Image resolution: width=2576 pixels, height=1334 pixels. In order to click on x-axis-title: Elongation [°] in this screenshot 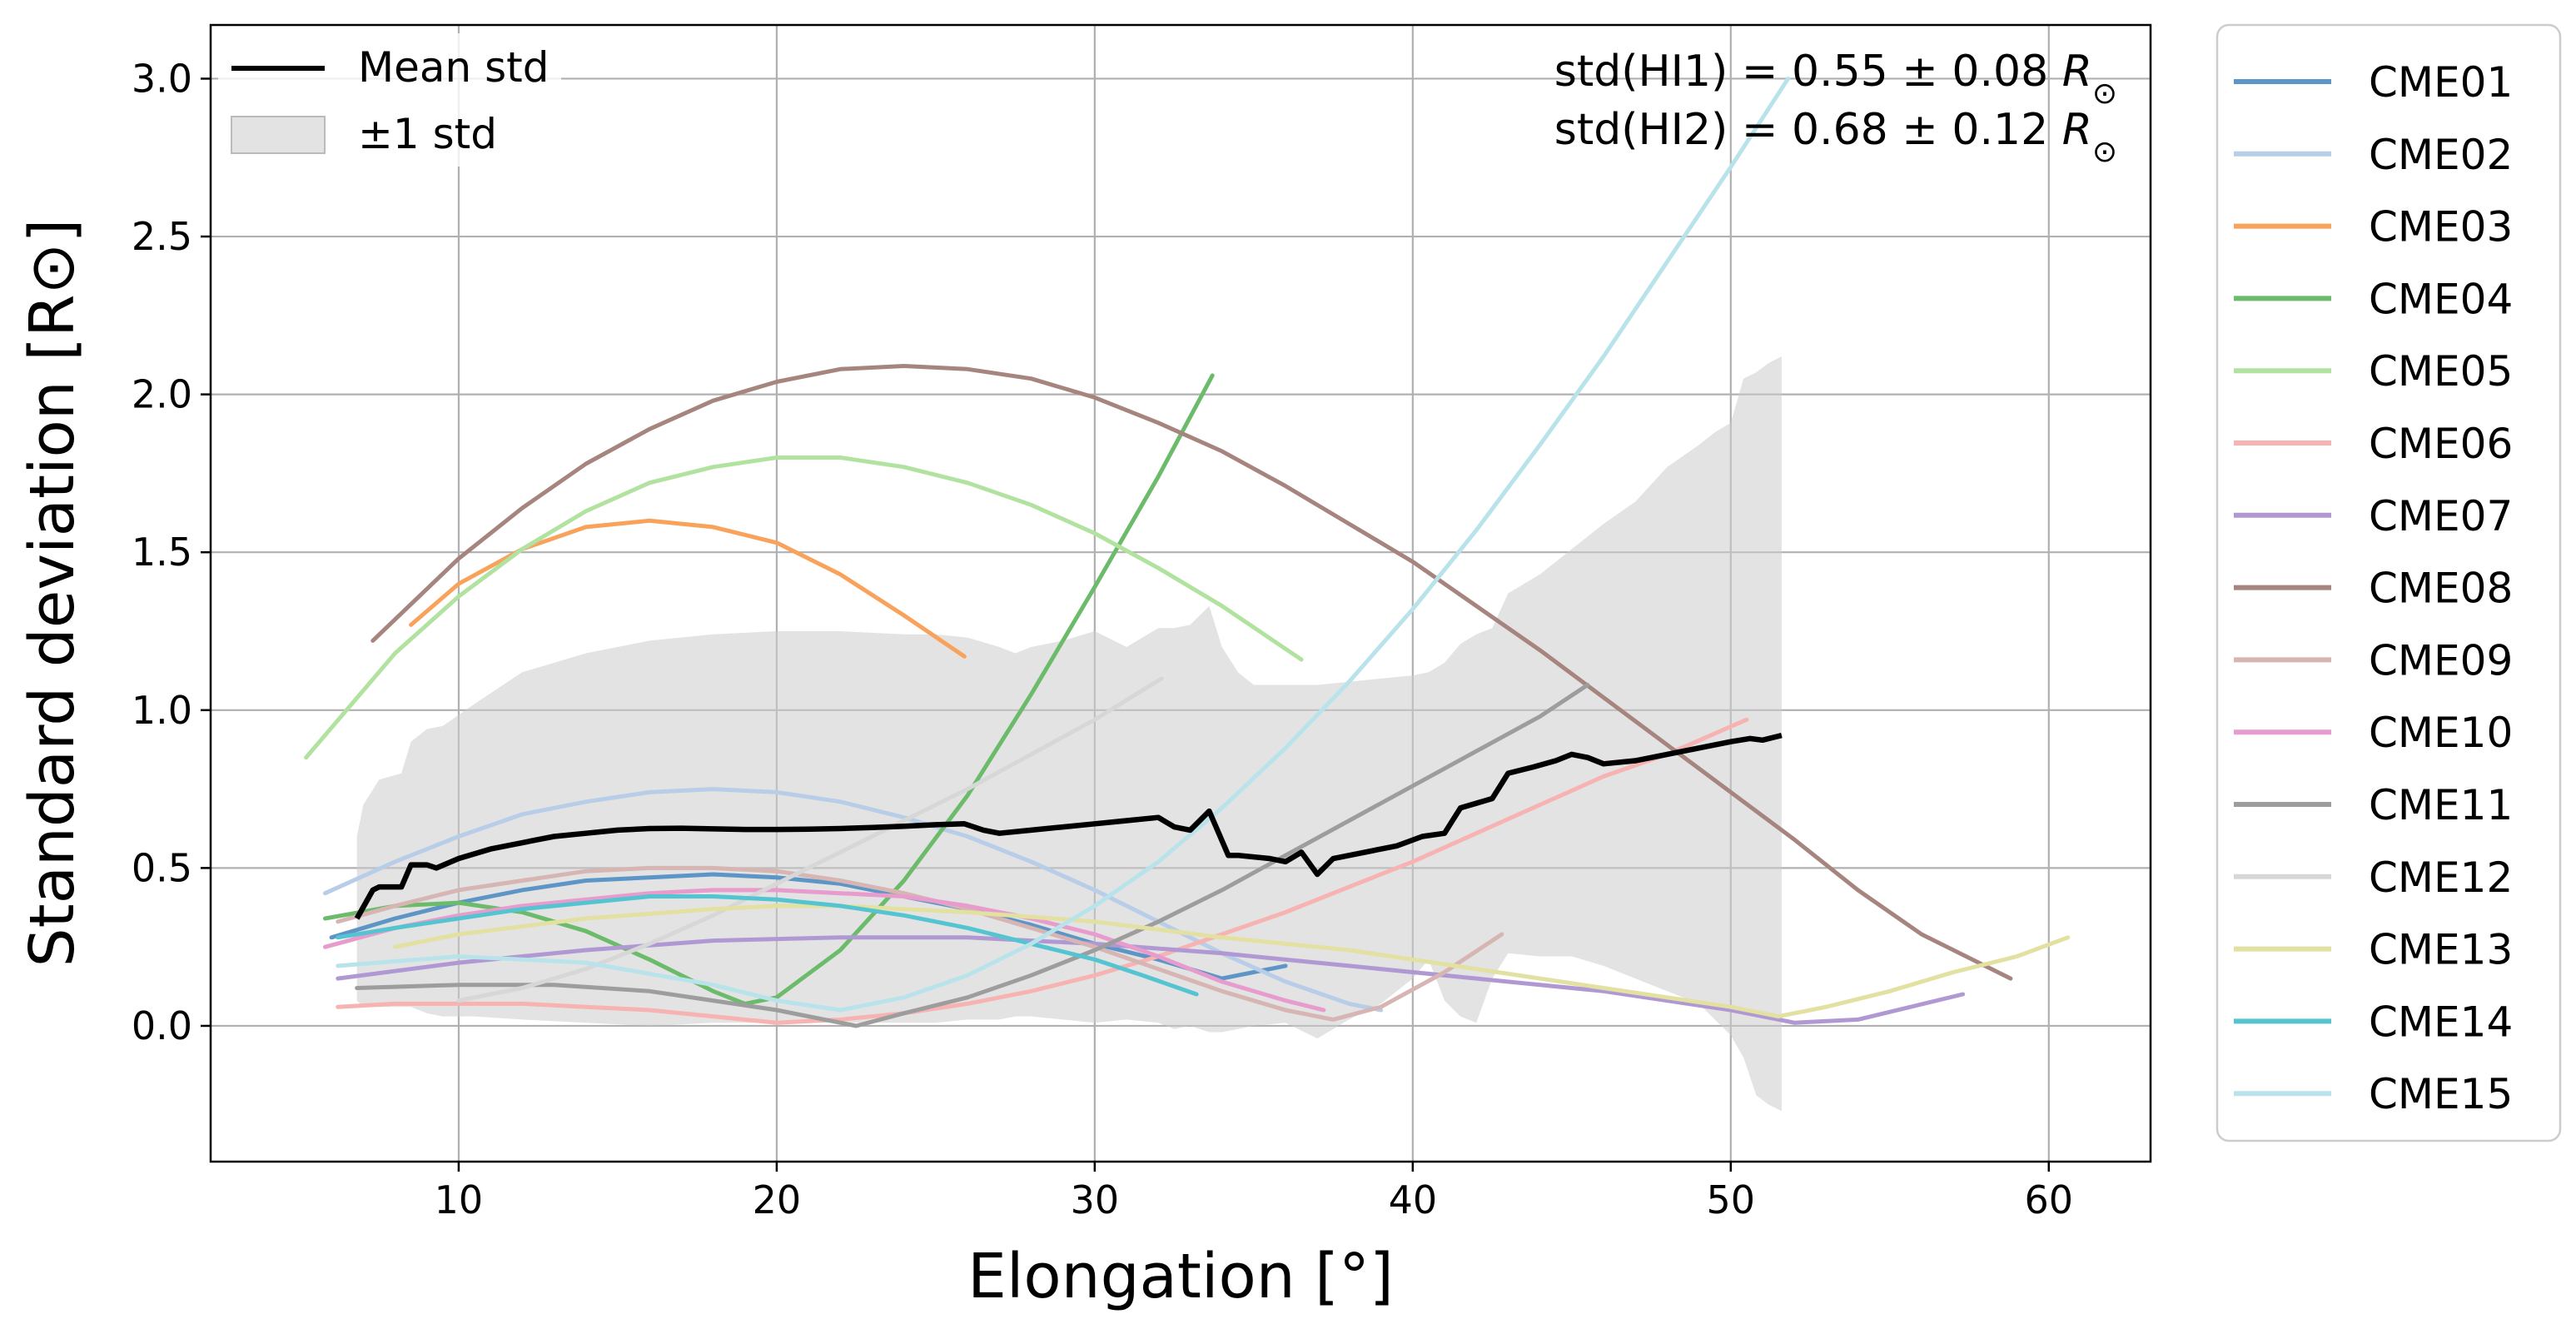, I will do `click(1180, 1277)`.